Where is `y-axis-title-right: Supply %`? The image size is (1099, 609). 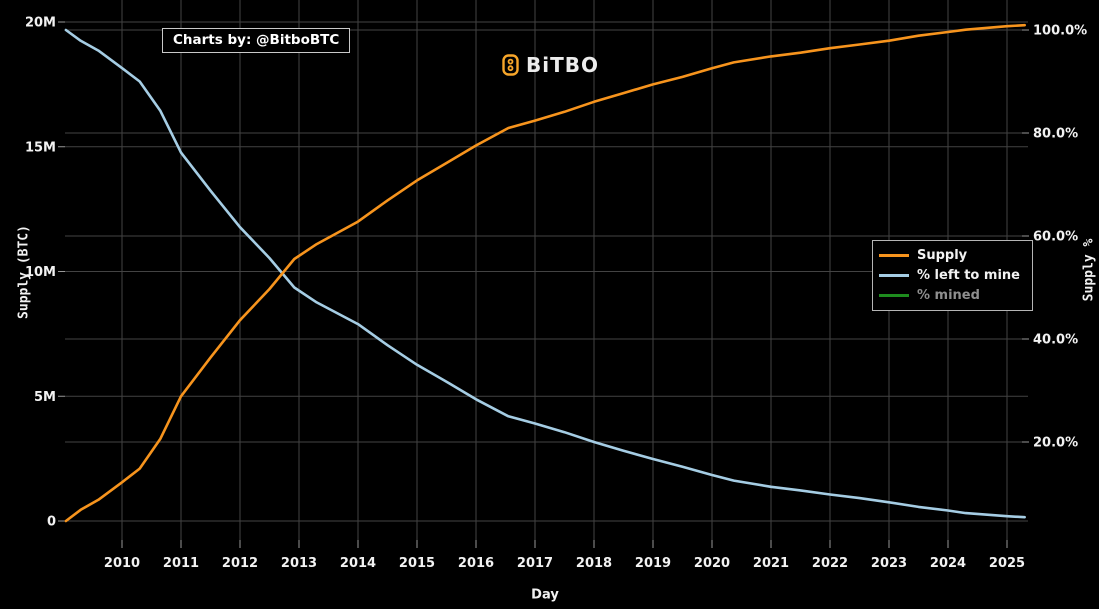
y-axis-title-right: Supply % is located at coordinates (1089, 270).